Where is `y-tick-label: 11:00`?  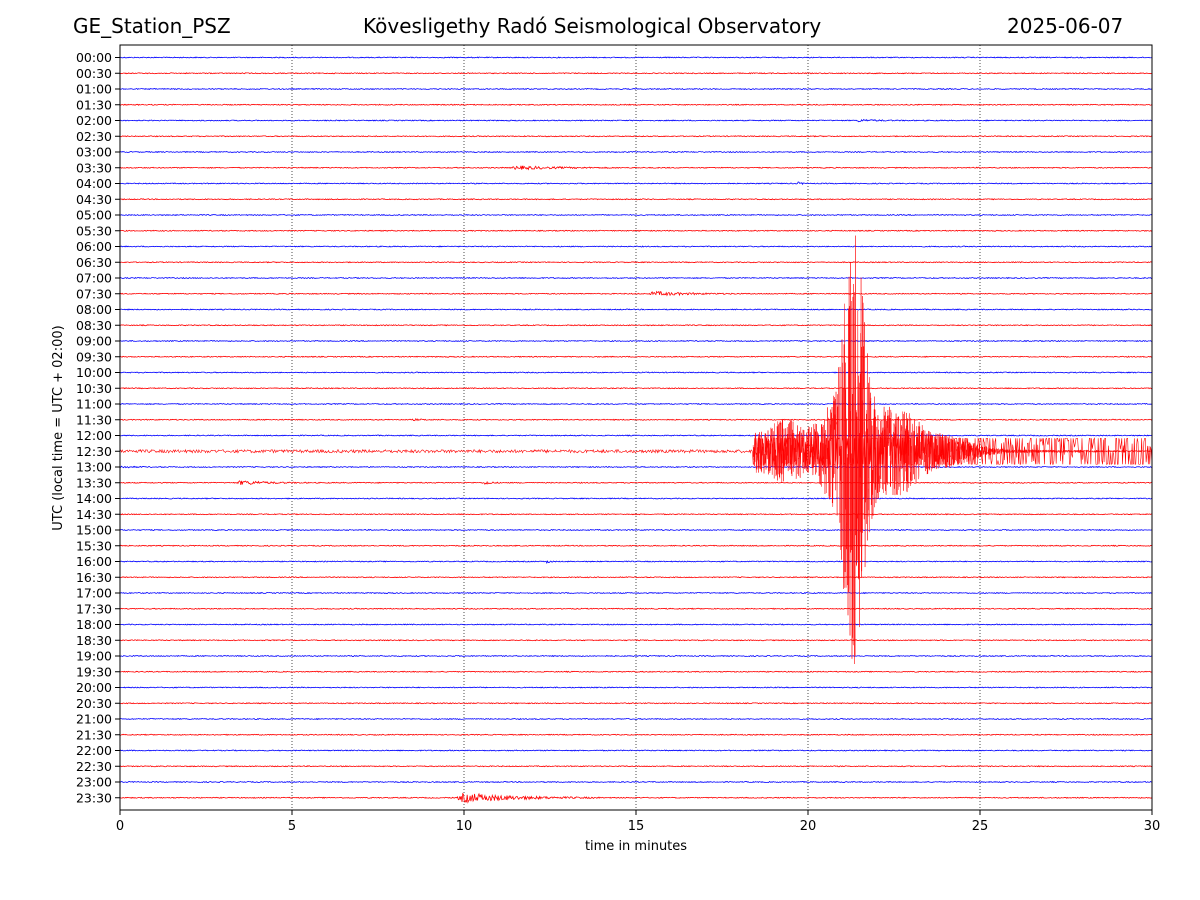 y-tick-label: 11:00 is located at coordinates (94, 404).